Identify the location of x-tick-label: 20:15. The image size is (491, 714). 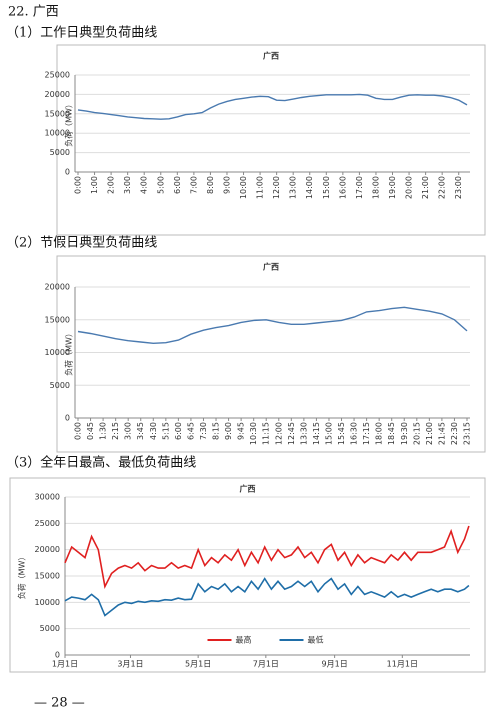
(416, 433).